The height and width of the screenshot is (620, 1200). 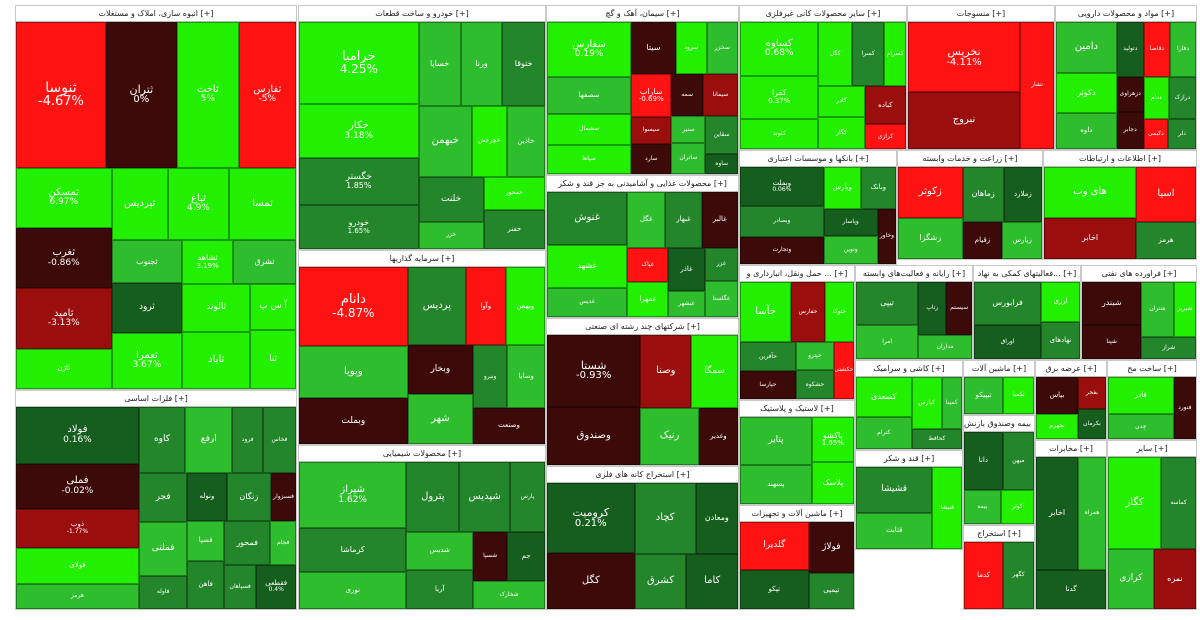 What do you see at coordinates (279, 440) in the screenshot?
I see `tile: فخاس` at bounding box center [279, 440].